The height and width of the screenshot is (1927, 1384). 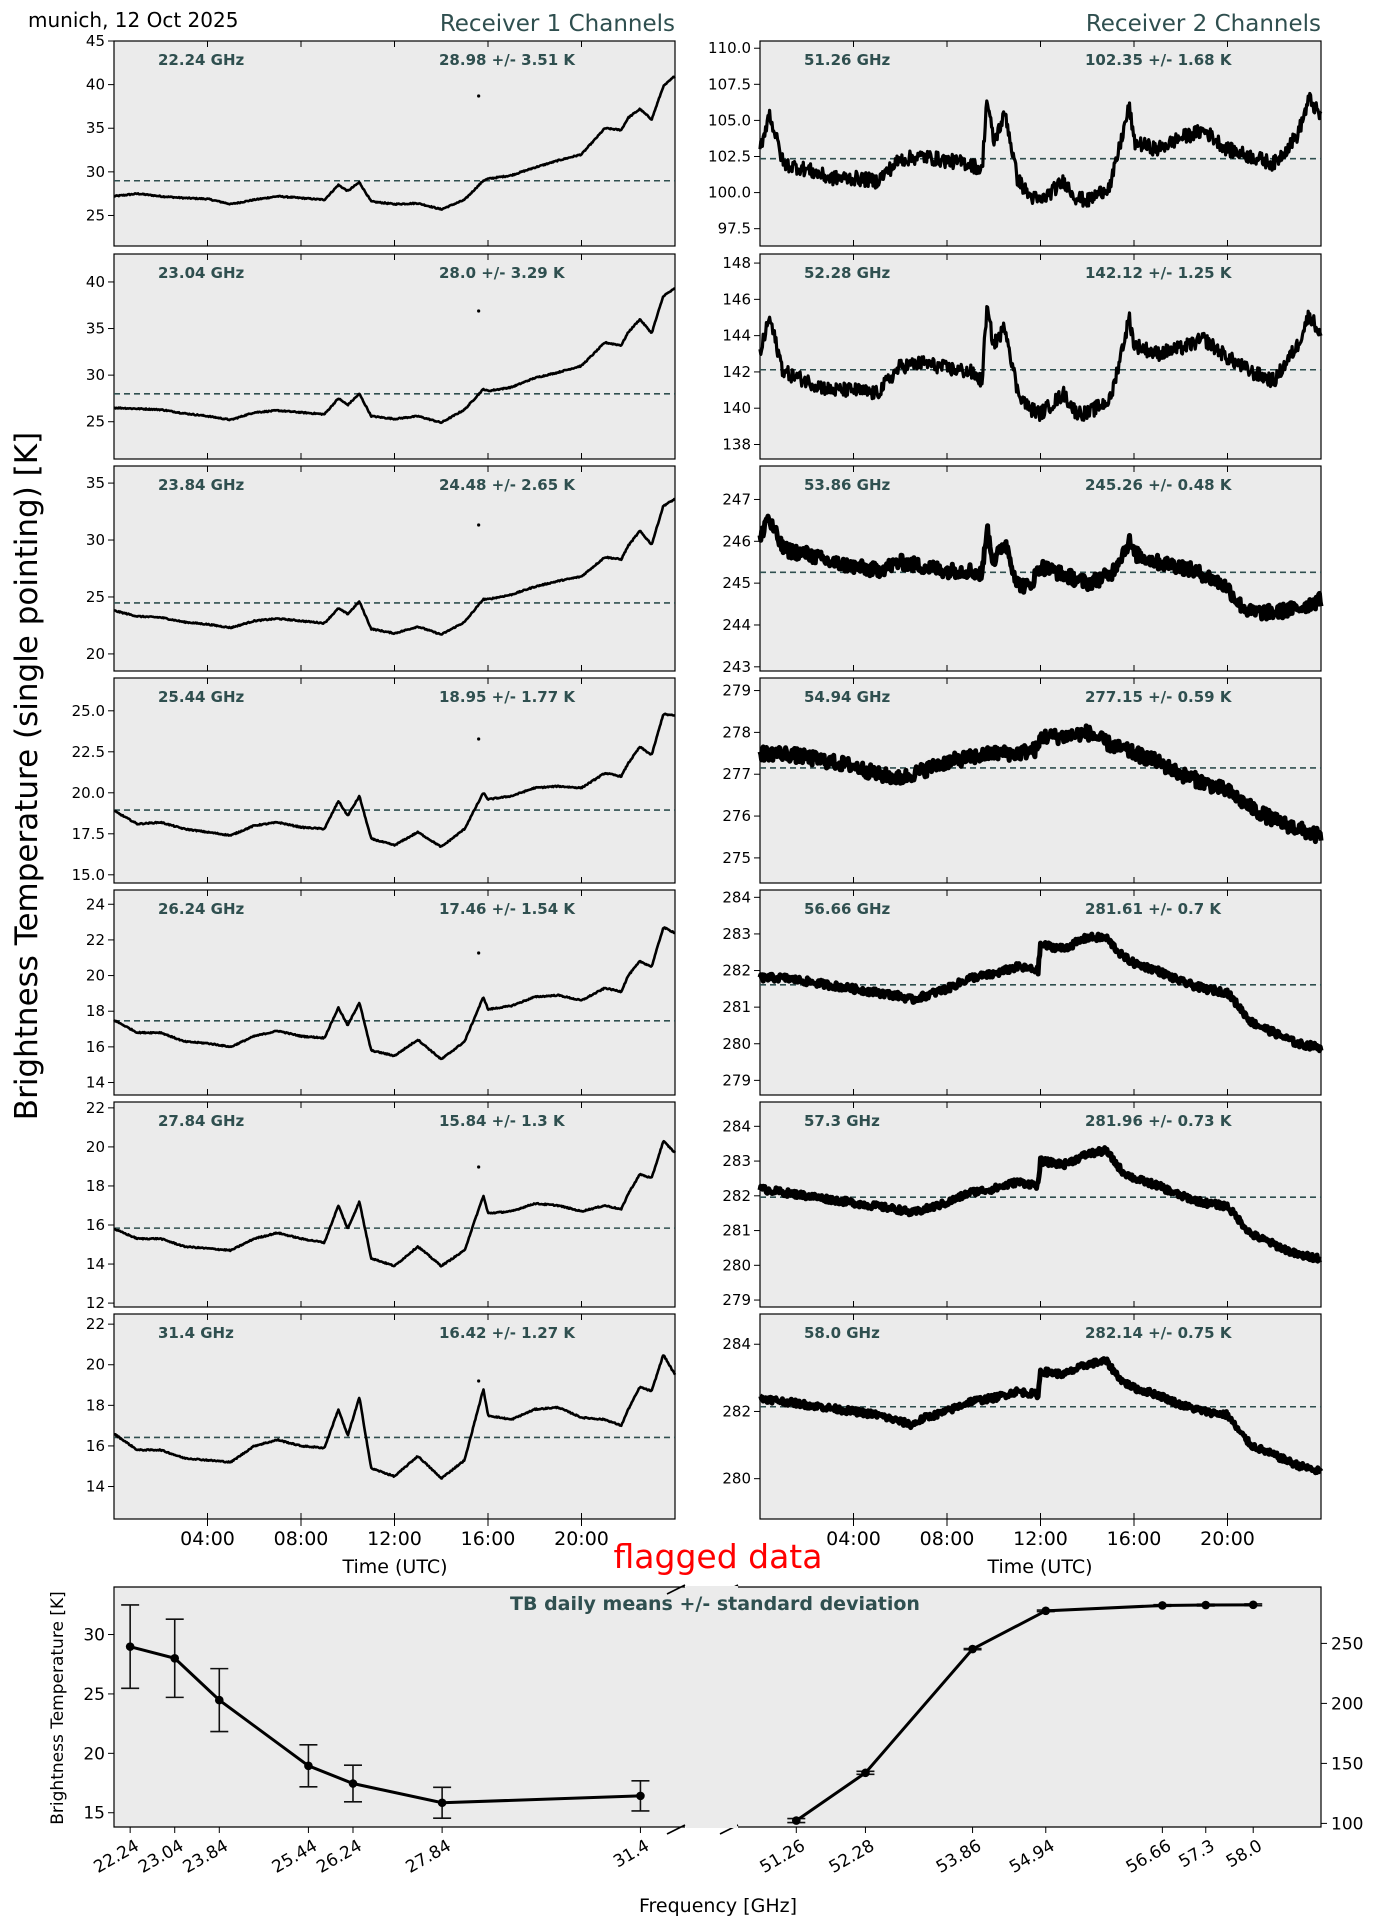 I want to click on summary-y-tick-label: 200, so click(x=1347, y=1704).